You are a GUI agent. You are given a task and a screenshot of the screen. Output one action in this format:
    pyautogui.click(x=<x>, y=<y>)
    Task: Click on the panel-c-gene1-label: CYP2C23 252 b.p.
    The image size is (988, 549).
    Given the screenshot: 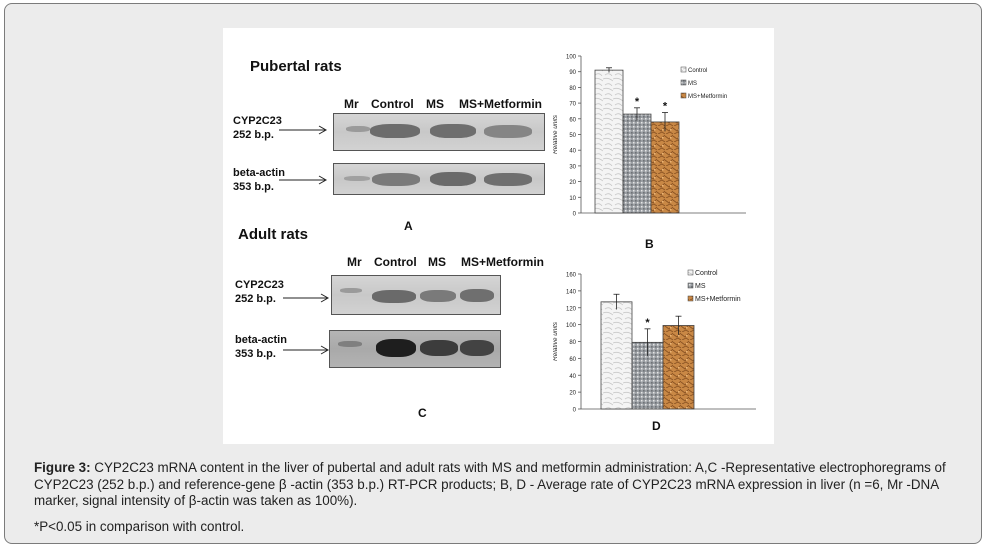 What is the action you would take?
    pyautogui.click(x=259, y=292)
    